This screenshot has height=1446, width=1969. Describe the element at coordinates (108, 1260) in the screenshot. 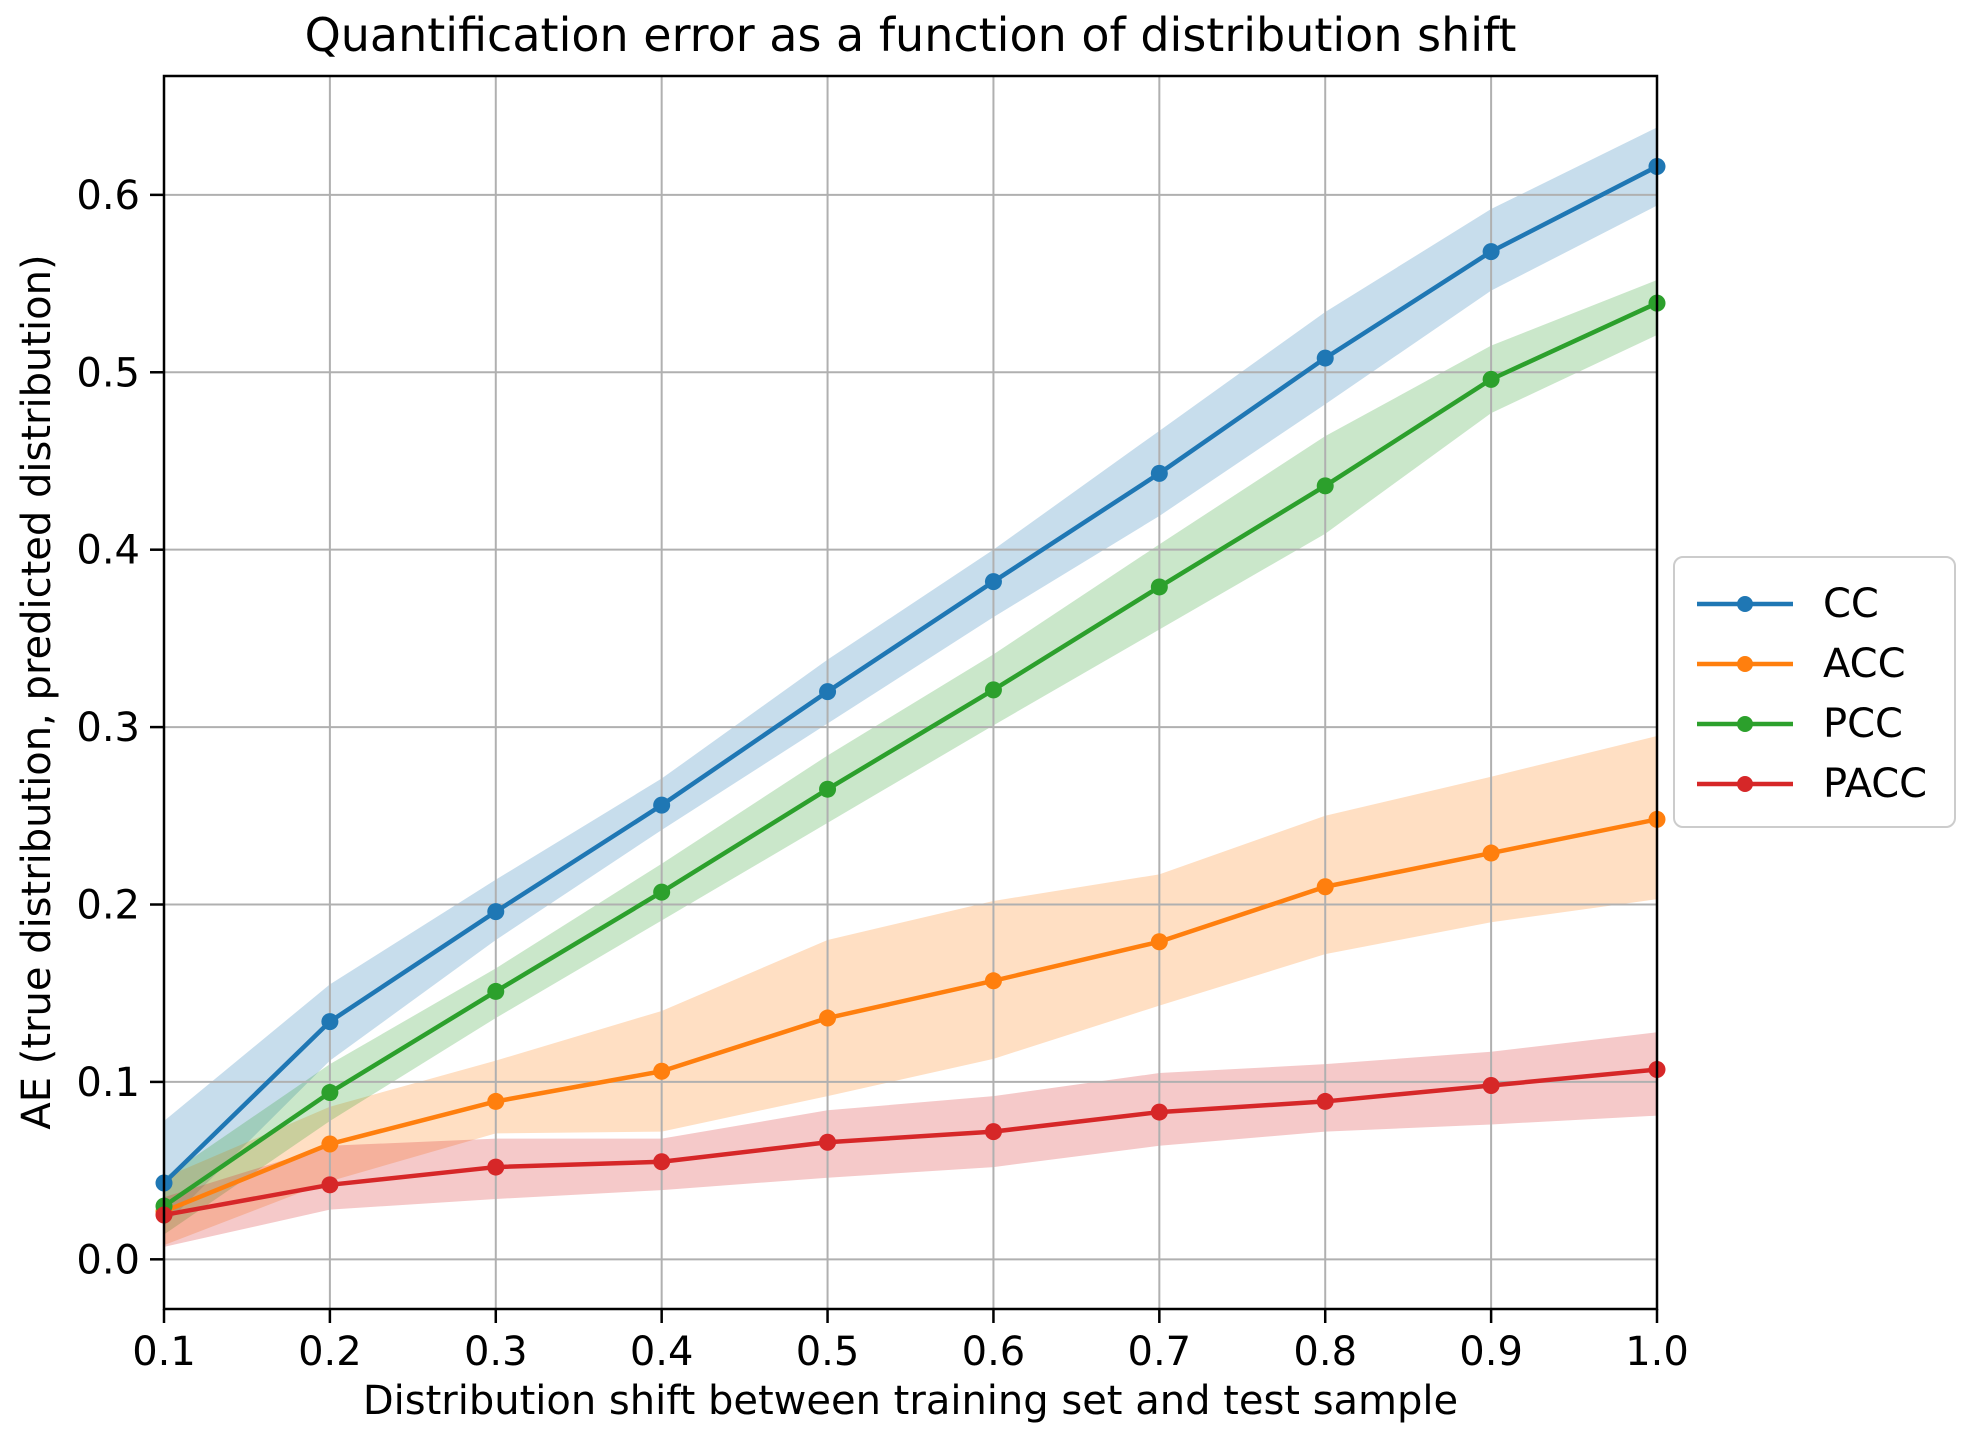

I see `y-tick-label: 0.0` at that location.